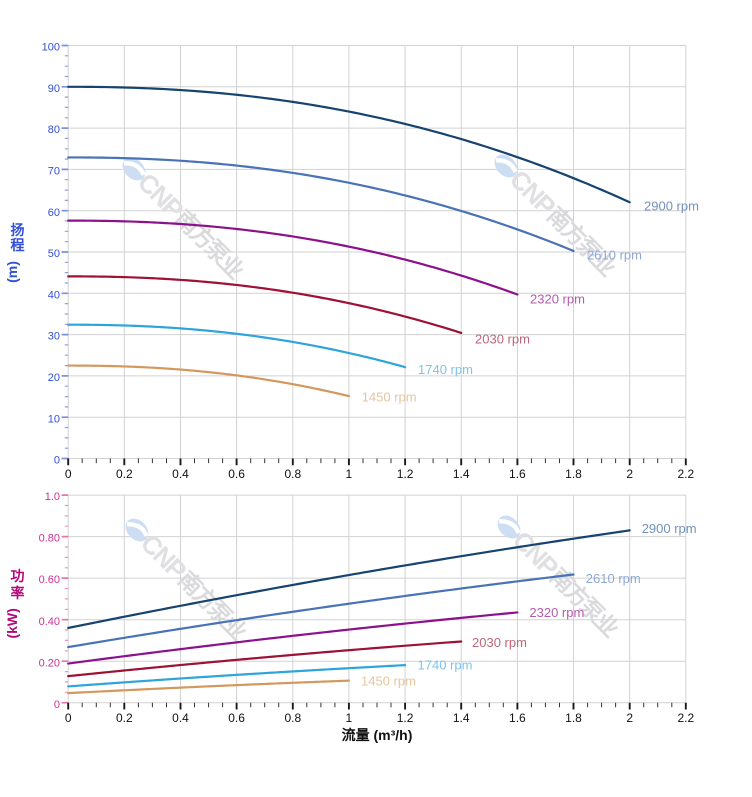  I want to click on svg-text: 100, so click(51, 48).